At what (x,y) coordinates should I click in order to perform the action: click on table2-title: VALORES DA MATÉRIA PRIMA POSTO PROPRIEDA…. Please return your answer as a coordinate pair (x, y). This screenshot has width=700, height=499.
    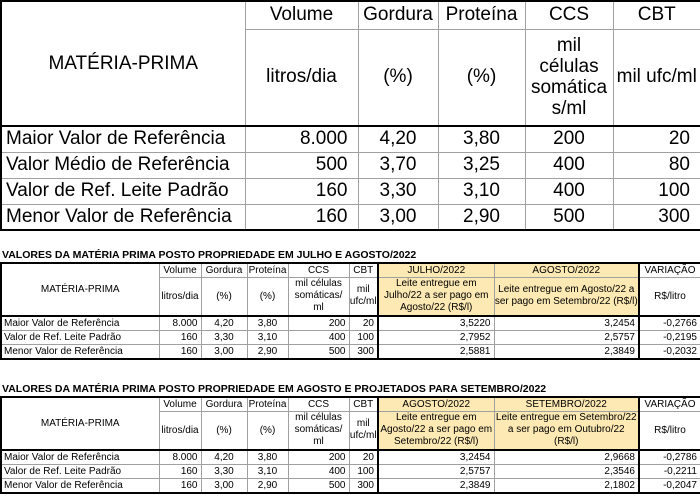
    Looking at the image, I should click on (209, 255).